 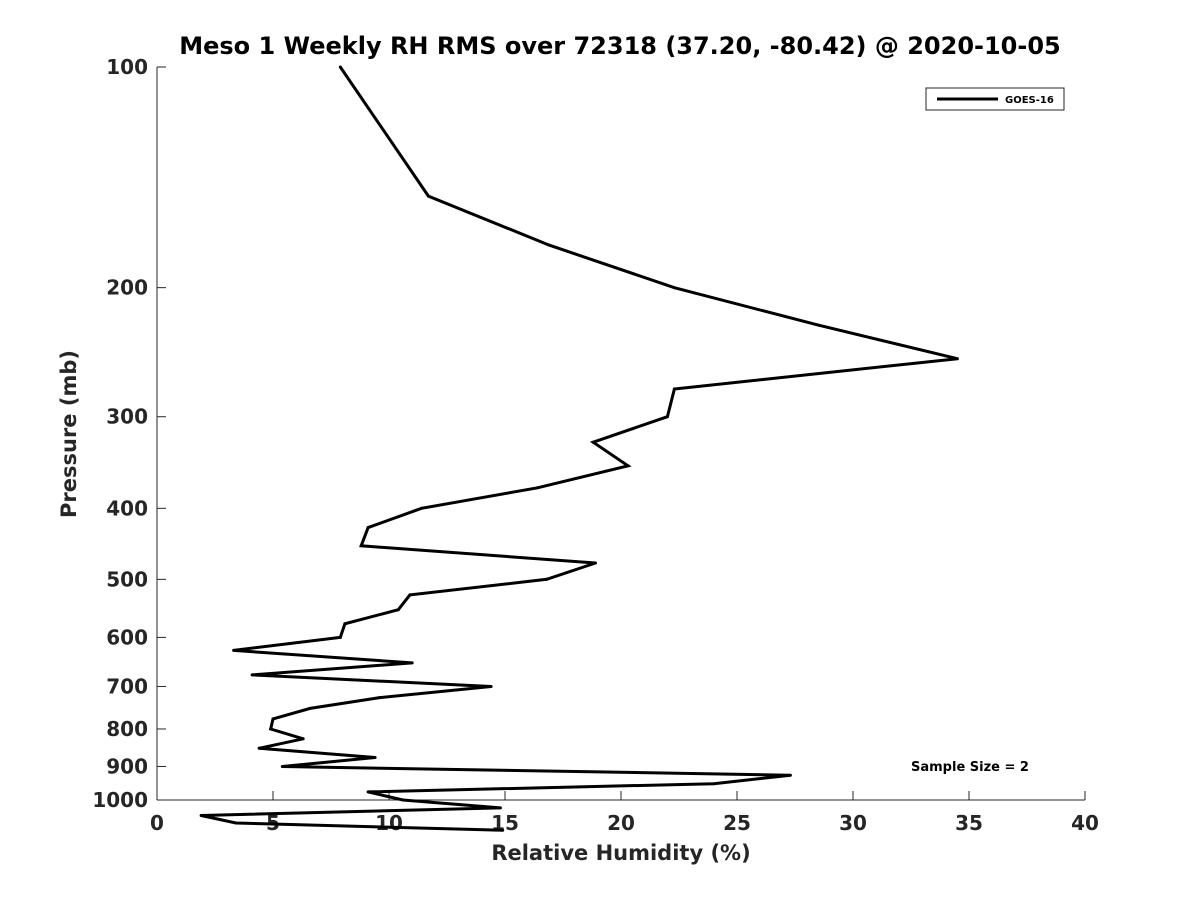 I want to click on y-tick-label: 800, so click(x=127, y=729).